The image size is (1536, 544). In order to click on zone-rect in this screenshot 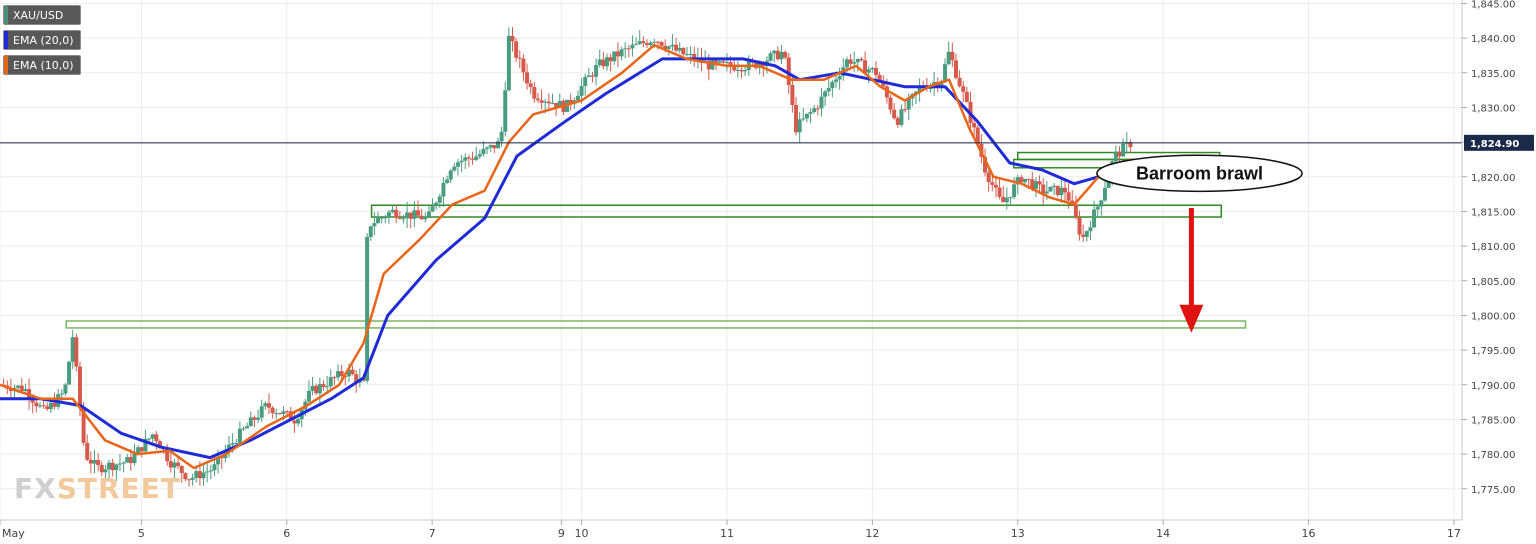, I will do `click(656, 324)`.